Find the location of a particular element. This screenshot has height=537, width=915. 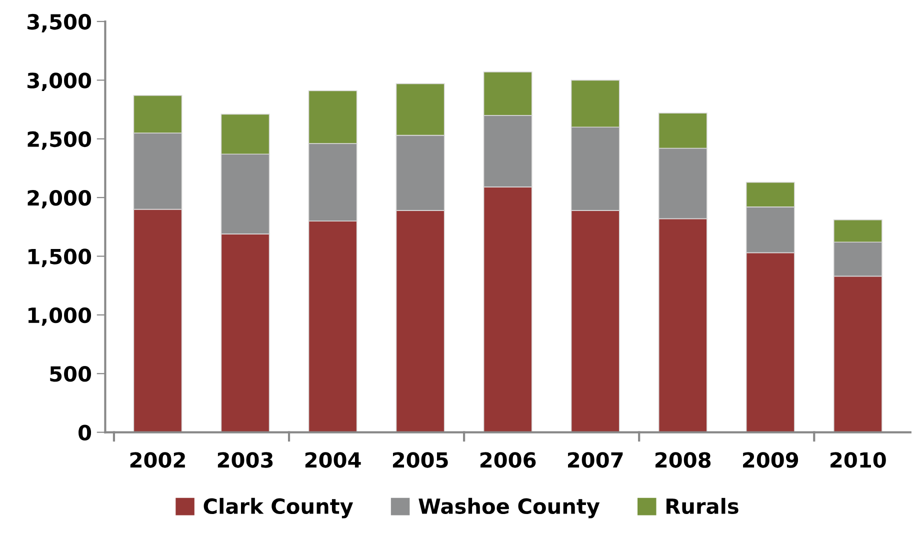

y-tick-label: 3,500 is located at coordinates (60, 23).